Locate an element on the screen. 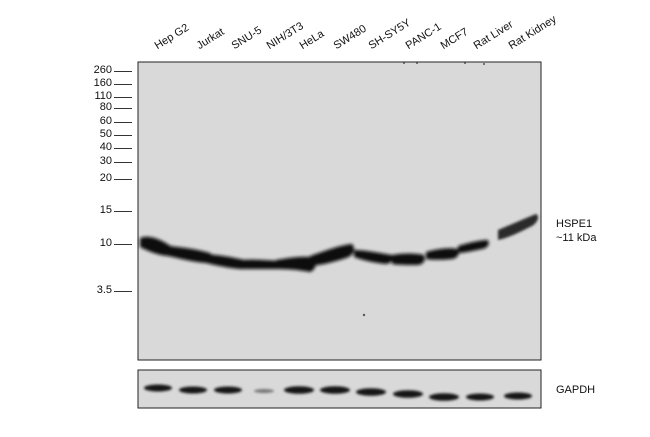  mw-label-20: 20 is located at coordinates (105, 178).